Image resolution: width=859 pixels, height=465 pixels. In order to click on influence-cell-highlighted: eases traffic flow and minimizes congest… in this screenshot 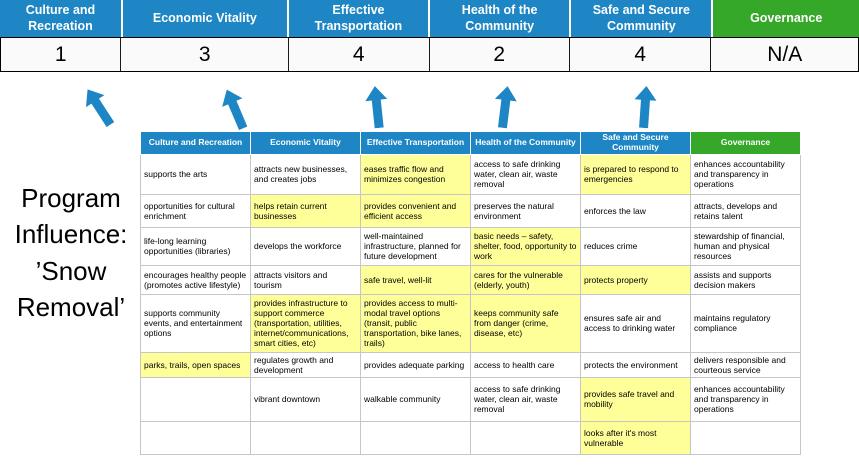, I will do `click(415, 174)`.